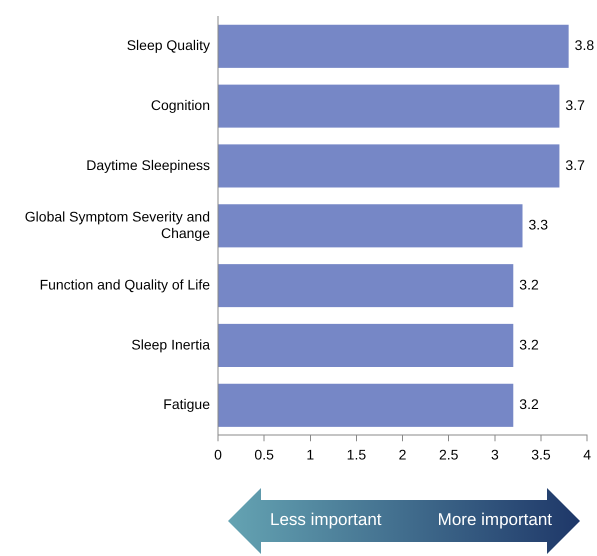 Image resolution: width=597 pixels, height=556 pixels. What do you see at coordinates (538, 224) in the screenshot?
I see `data-label: 3.3` at bounding box center [538, 224].